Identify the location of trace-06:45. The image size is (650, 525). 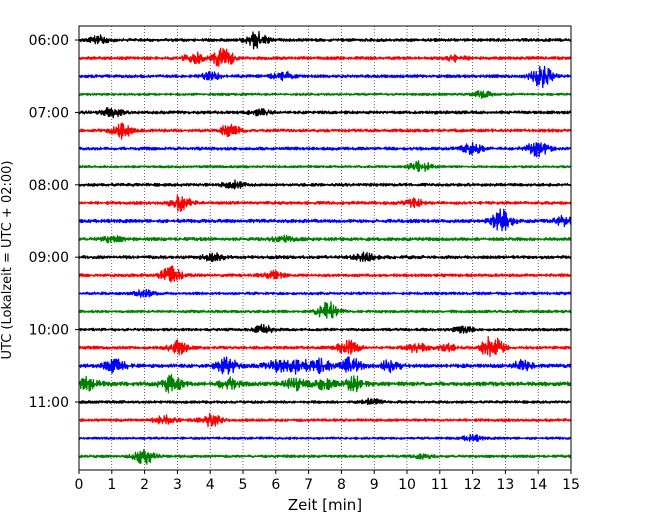
(325, 94).